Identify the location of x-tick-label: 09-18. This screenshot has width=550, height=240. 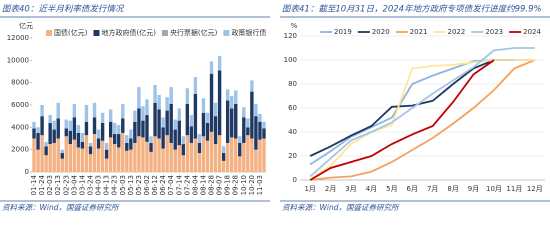
(228, 185).